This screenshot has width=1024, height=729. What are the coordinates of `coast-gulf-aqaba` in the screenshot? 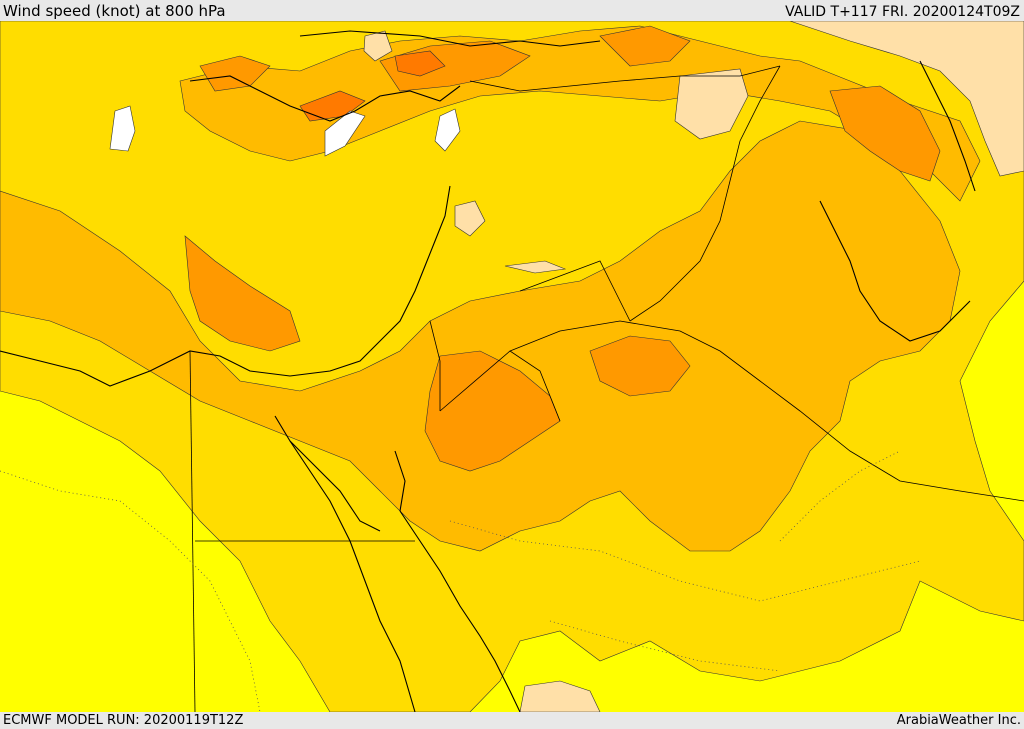 It's located at (400, 481).